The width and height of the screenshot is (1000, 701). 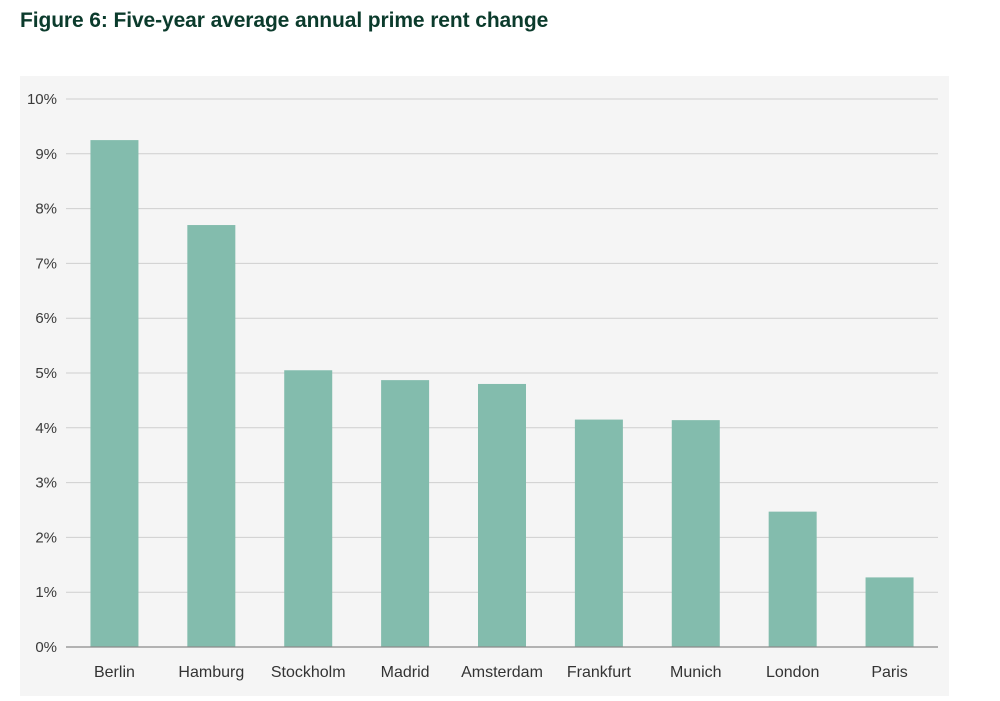 What do you see at coordinates (308, 672) in the screenshot?
I see `x-tick-label: Stockholm` at bounding box center [308, 672].